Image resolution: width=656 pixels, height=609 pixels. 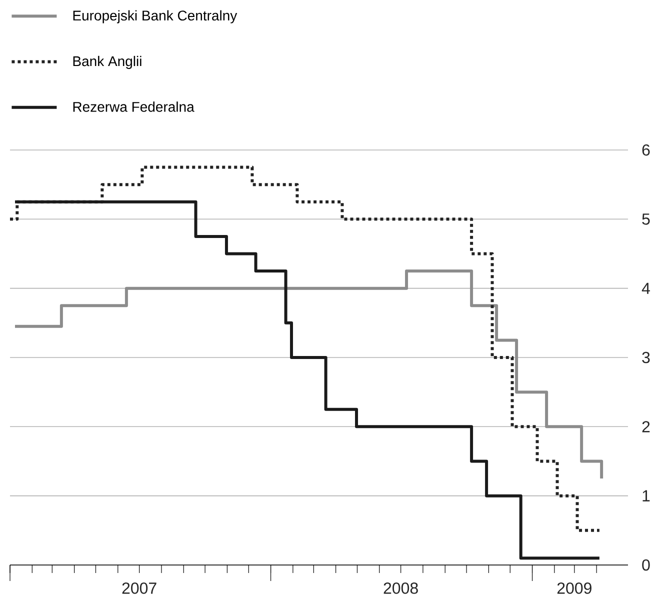 I want to click on x-tick-label: 2009, so click(x=574, y=588).